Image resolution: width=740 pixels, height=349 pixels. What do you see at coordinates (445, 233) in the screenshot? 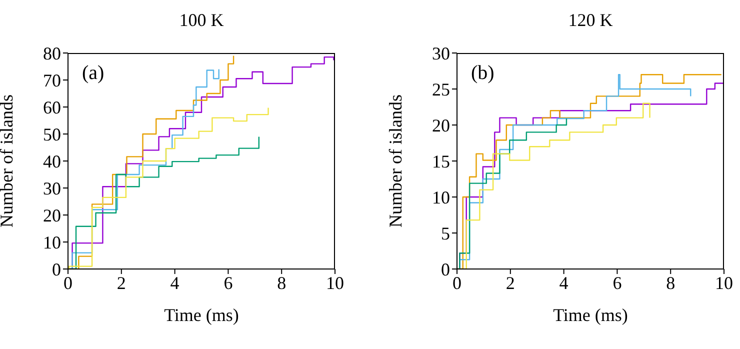
I see `y-tick-label: 5` at bounding box center [445, 233].